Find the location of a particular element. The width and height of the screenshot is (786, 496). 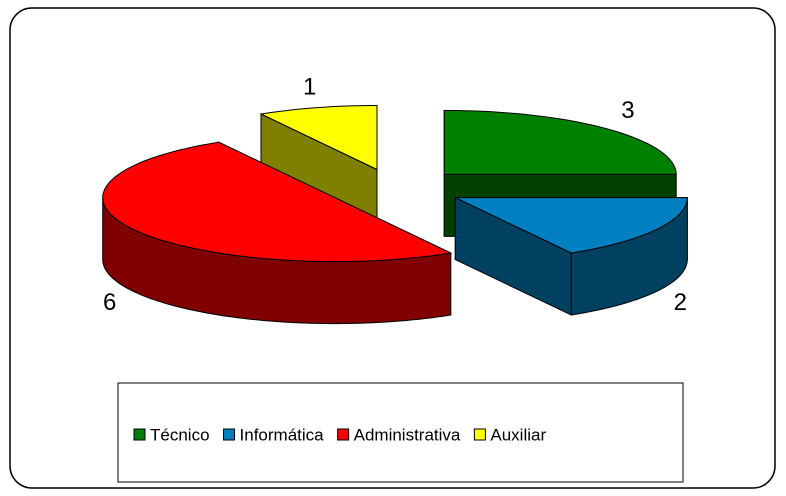

data-label: 1 is located at coordinates (309, 87).